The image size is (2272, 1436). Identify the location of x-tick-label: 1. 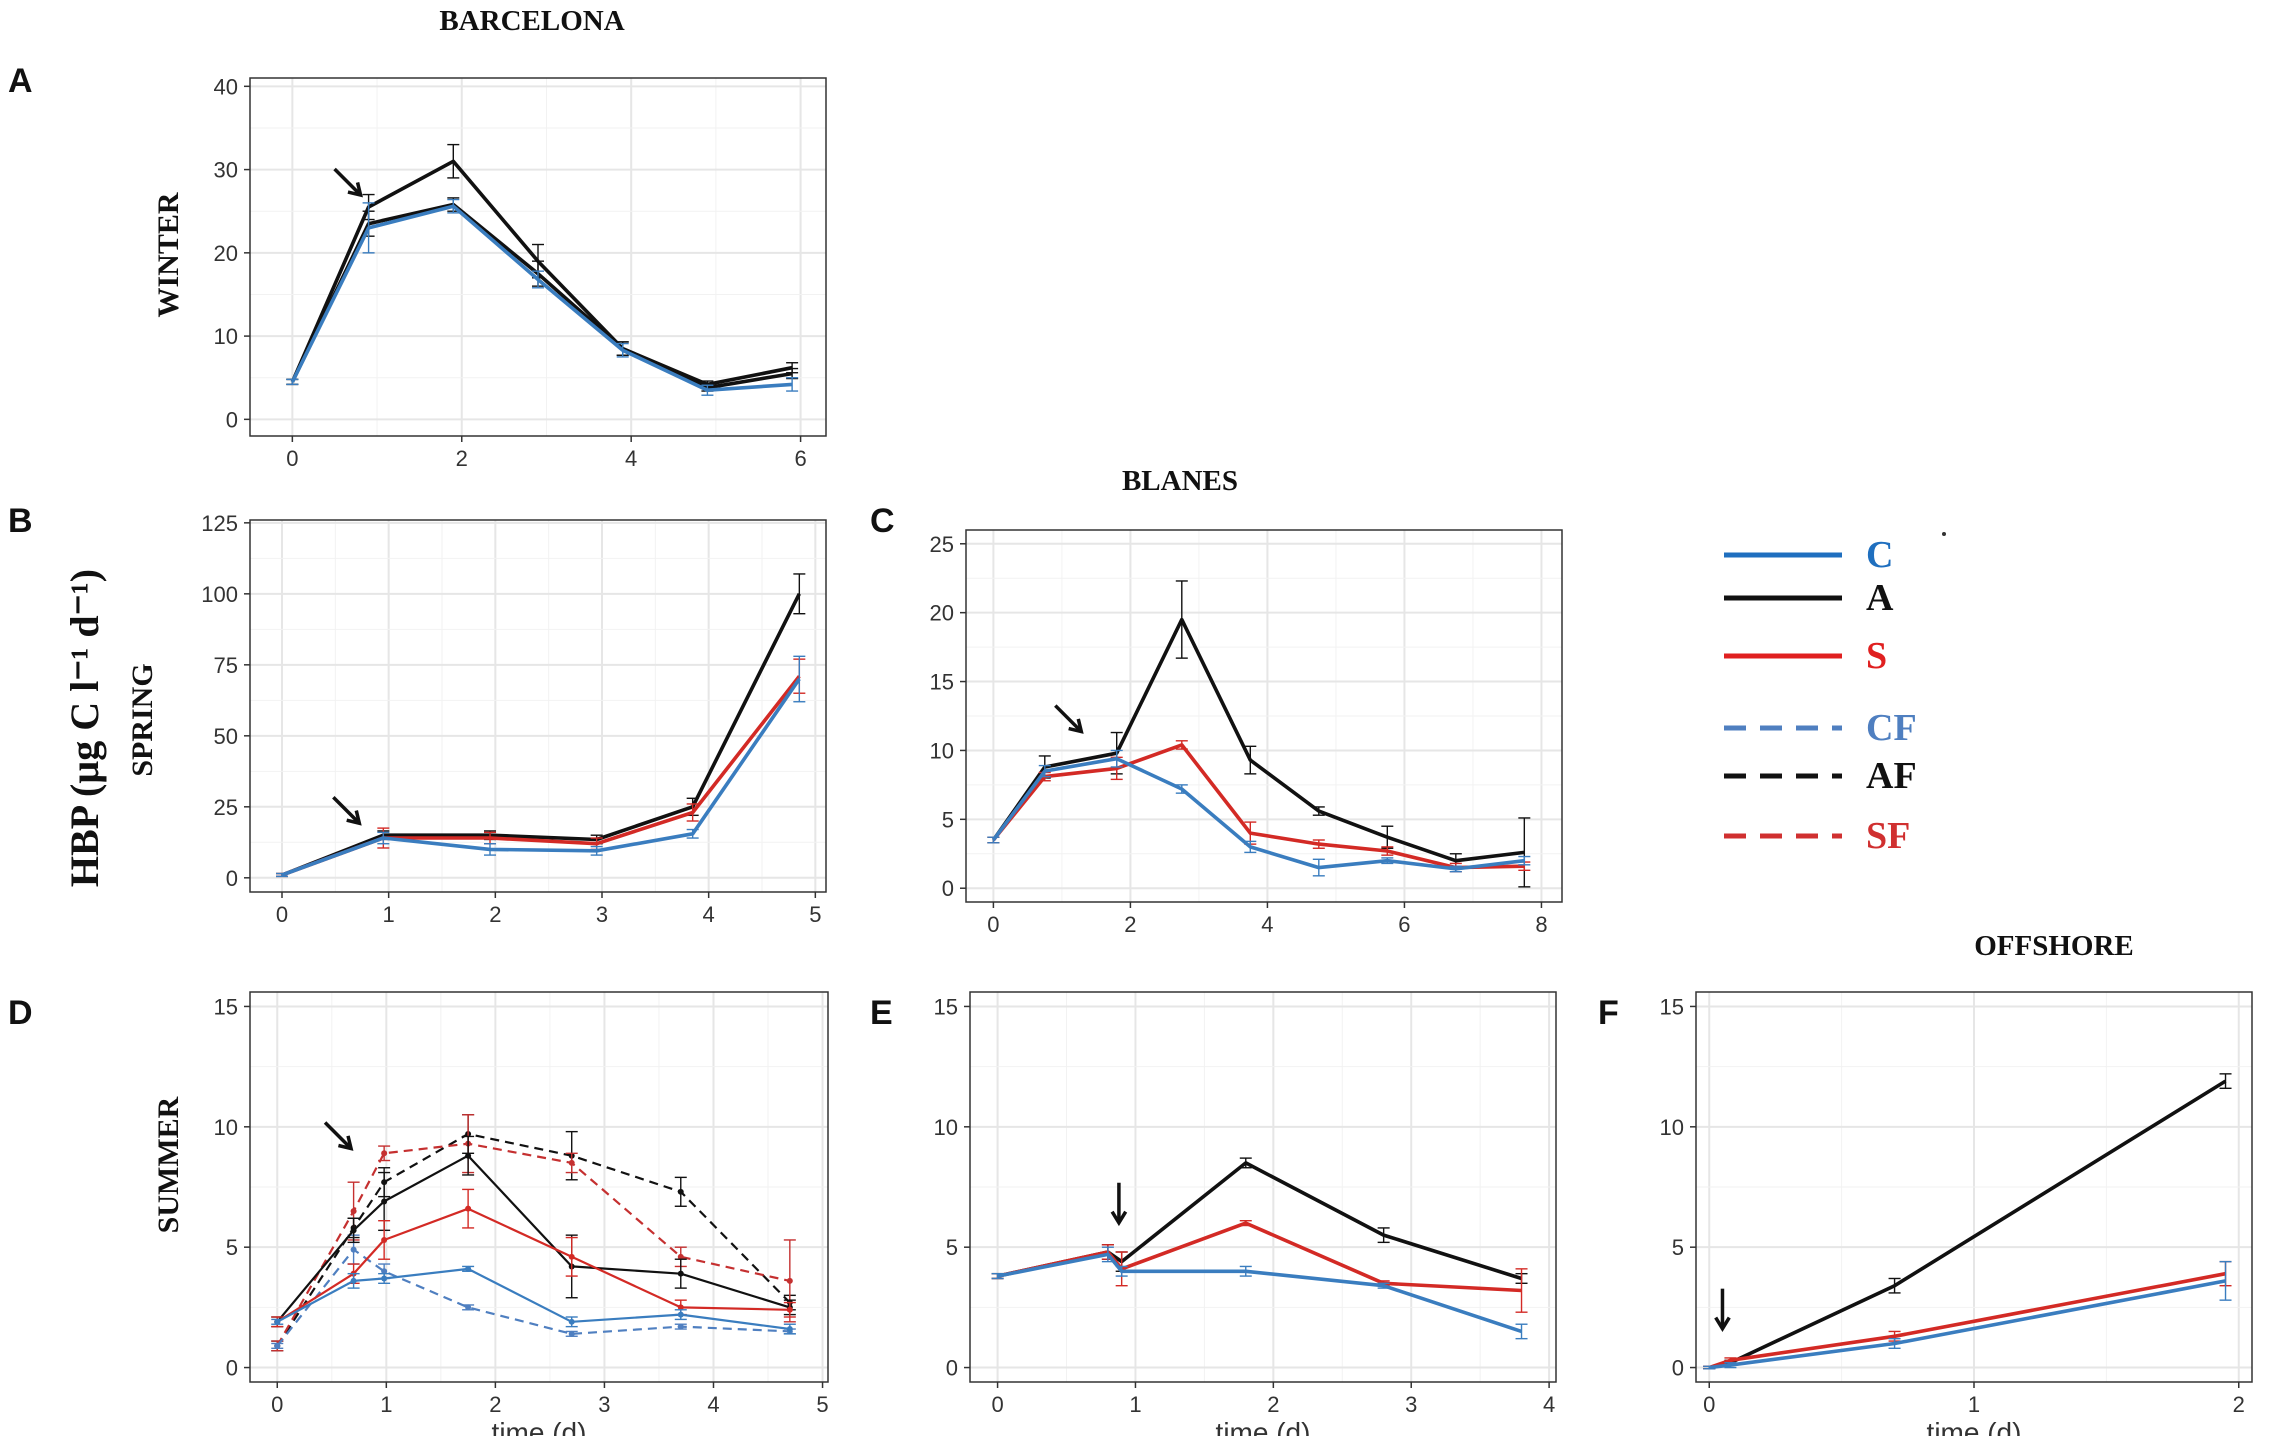
(386, 1404).